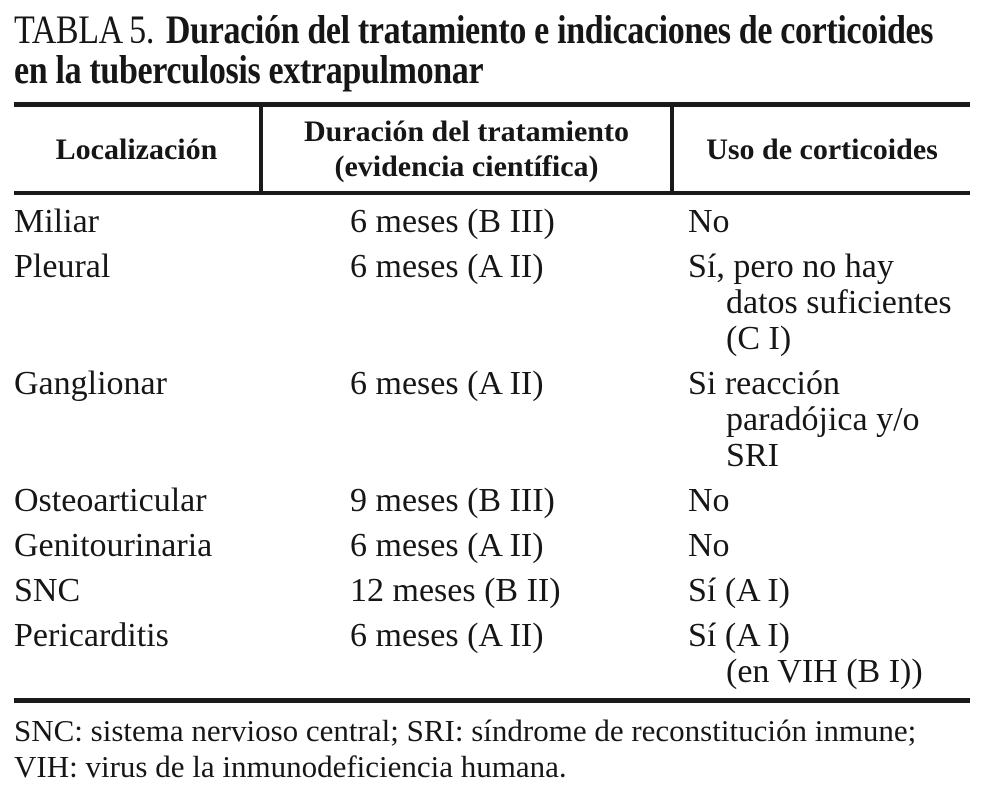 Image resolution: width=984 pixels, height=794 pixels. Describe the element at coordinates (452, 500) in the screenshot. I see `cell-duration: 9 meses (B III)` at that location.